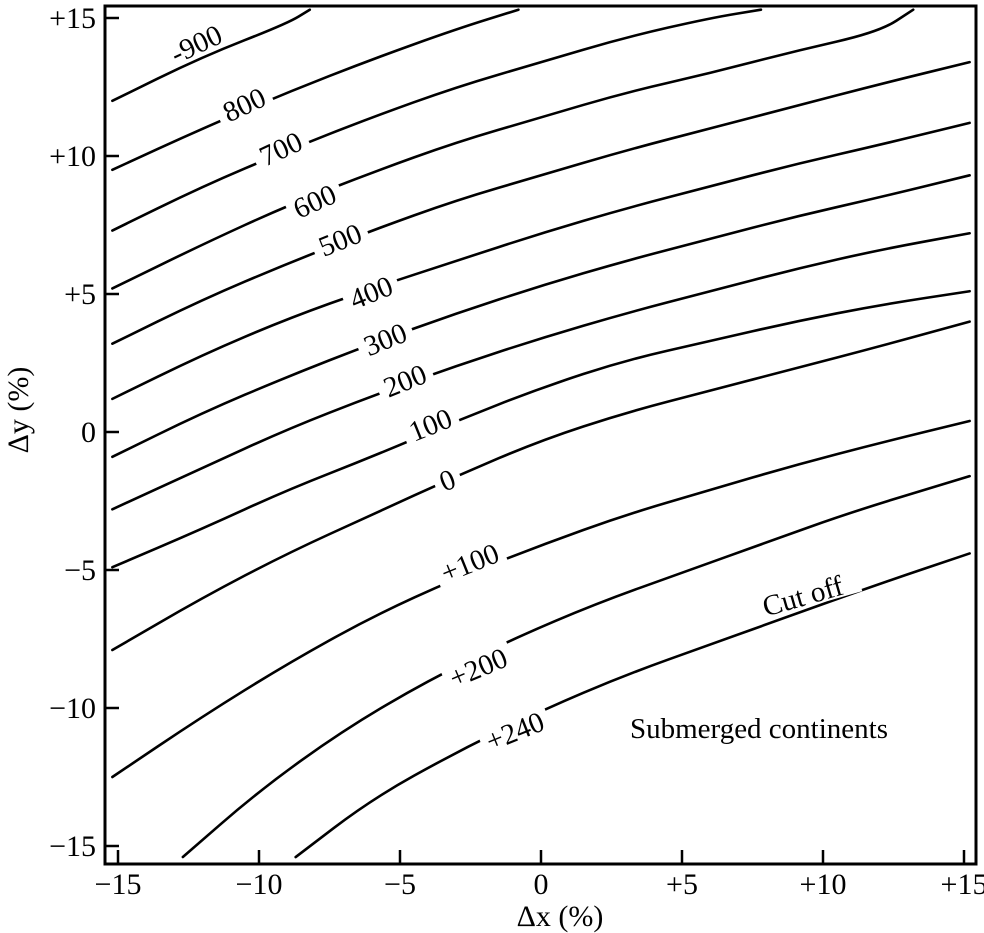  I want to click on y-tick-label: +10, so click(72, 156).